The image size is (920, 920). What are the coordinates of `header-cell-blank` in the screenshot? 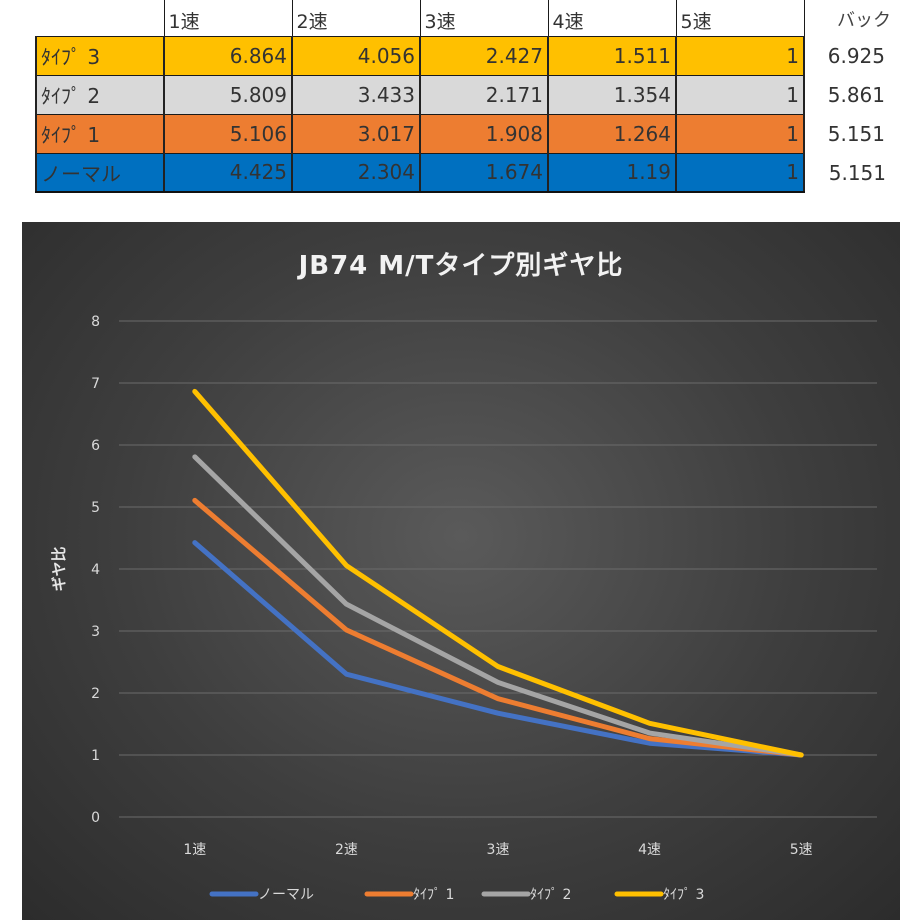 It's located at (100, 18).